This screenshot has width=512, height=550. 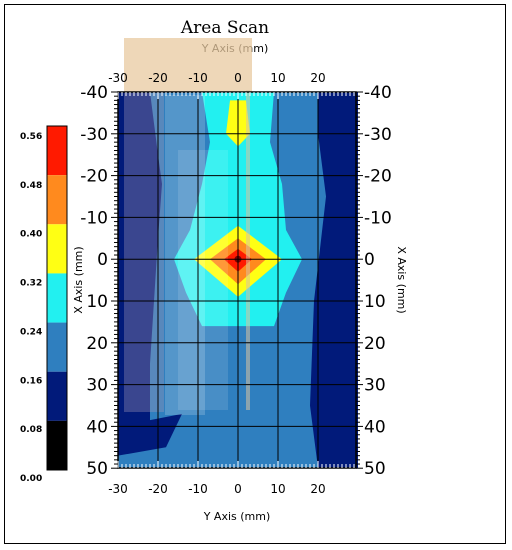 What do you see at coordinates (188, 65) in the screenshot?
I see `overlay-phone-top` at bounding box center [188, 65].